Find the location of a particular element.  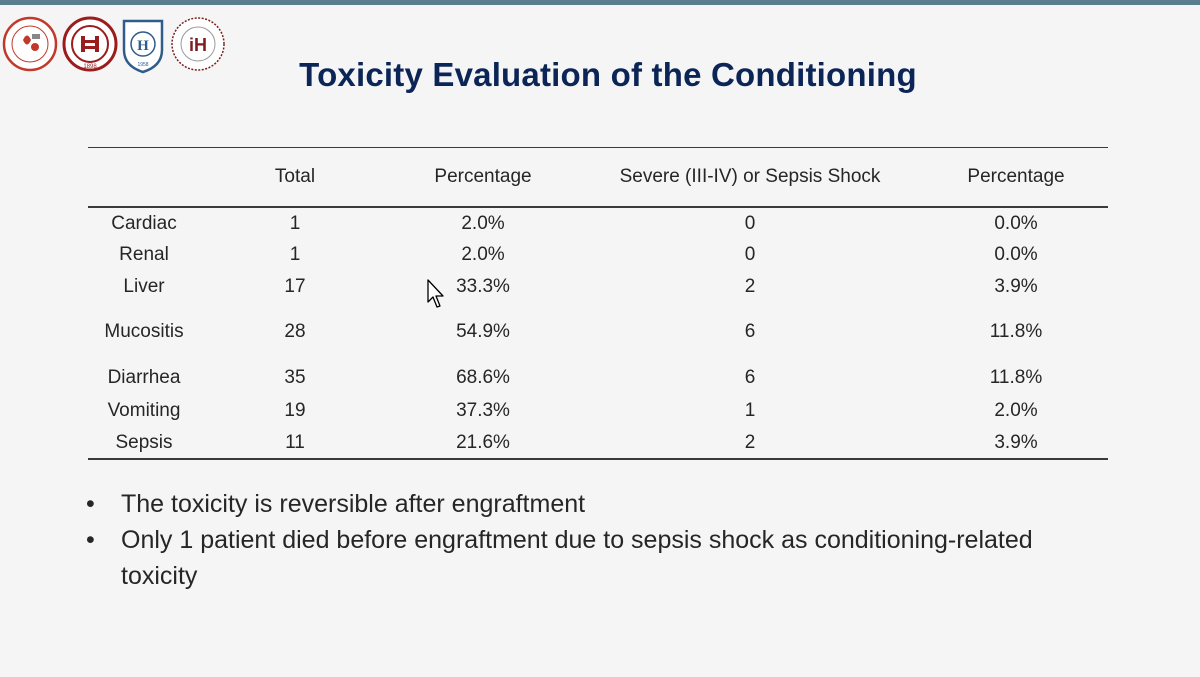

blue-university-crest-icon: H 1958 is located at coordinates (143, 45).